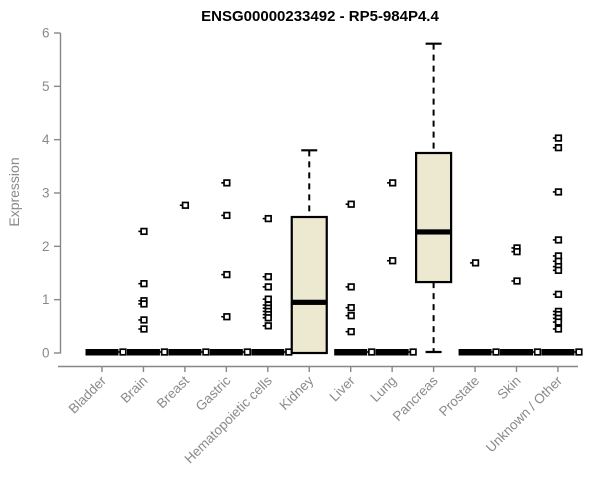 The width and height of the screenshot is (600, 500). What do you see at coordinates (309, 302) in the screenshot?
I see `median-kidney` at bounding box center [309, 302].